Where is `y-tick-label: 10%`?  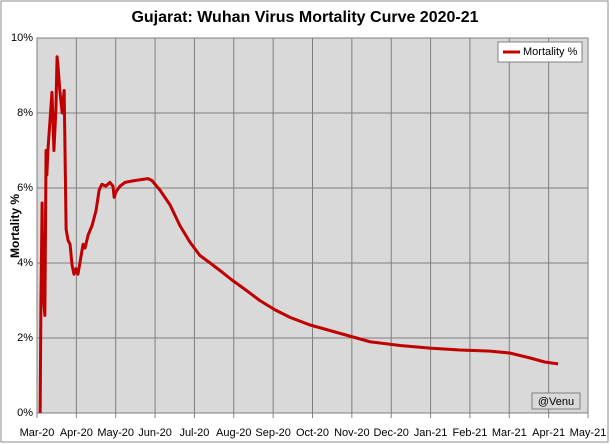 y-tick-label: 10% is located at coordinates (22, 38).